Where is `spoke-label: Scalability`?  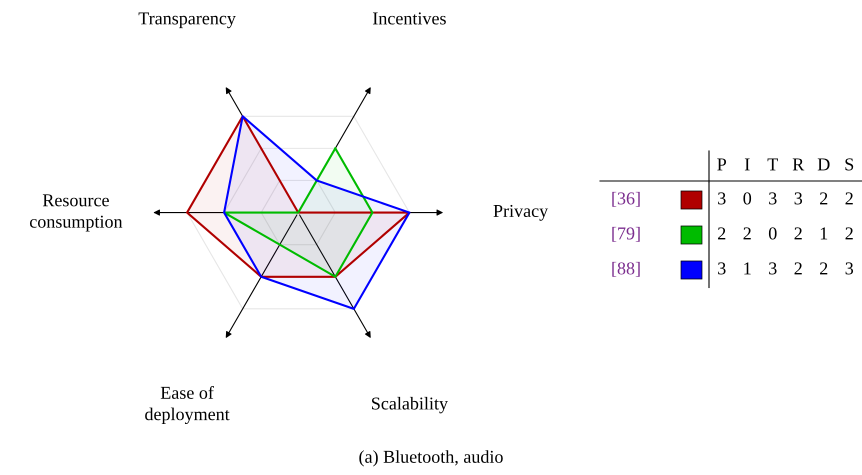 spoke-label: Scalability is located at coordinates (410, 405).